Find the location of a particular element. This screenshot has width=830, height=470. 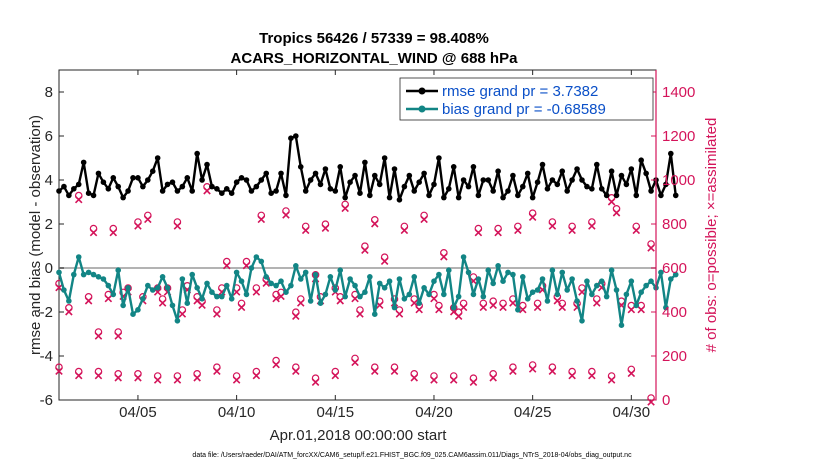

x-tick-label: 04/30 is located at coordinates (632, 412).